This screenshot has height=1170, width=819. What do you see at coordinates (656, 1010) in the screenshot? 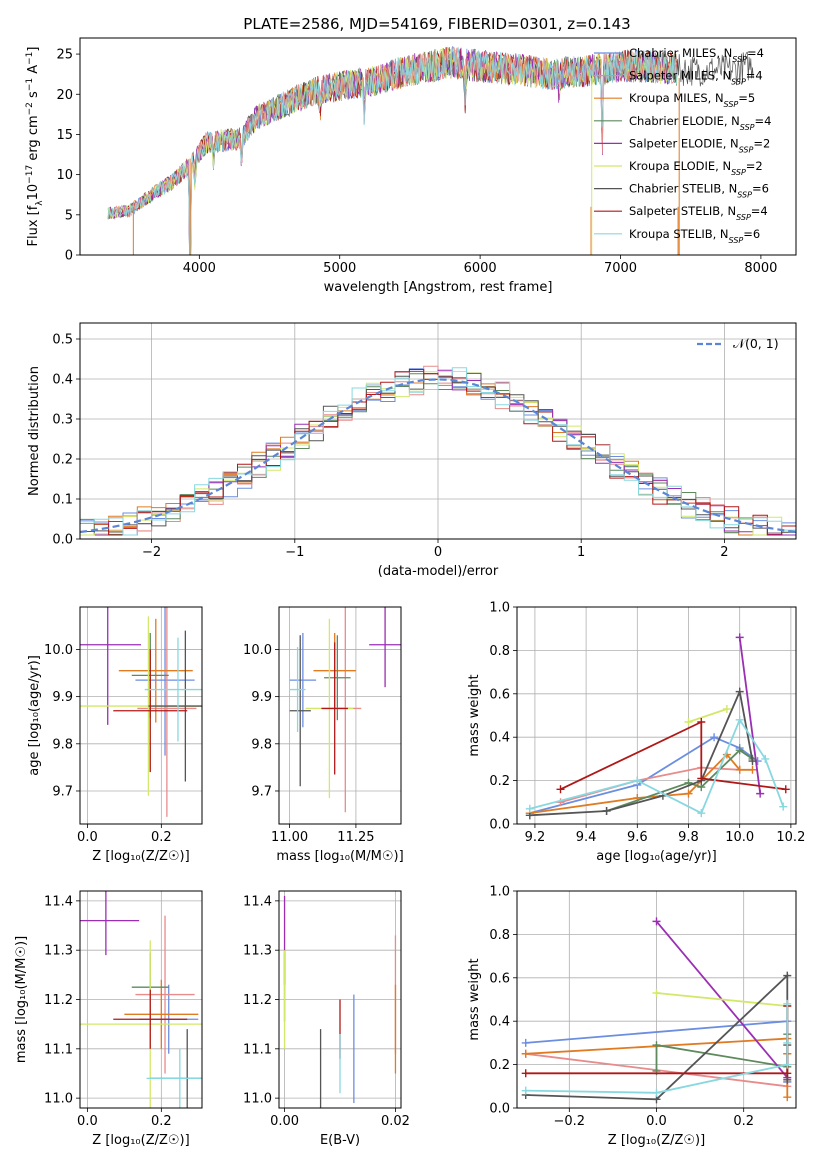
I see `weight_vs_Z-plot-area` at bounding box center [656, 1010].